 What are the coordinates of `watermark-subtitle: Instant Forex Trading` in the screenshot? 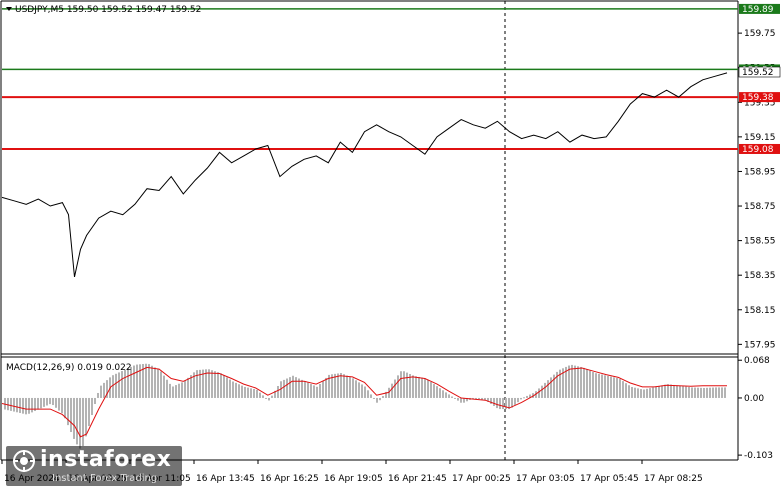 It's located at (105, 478).